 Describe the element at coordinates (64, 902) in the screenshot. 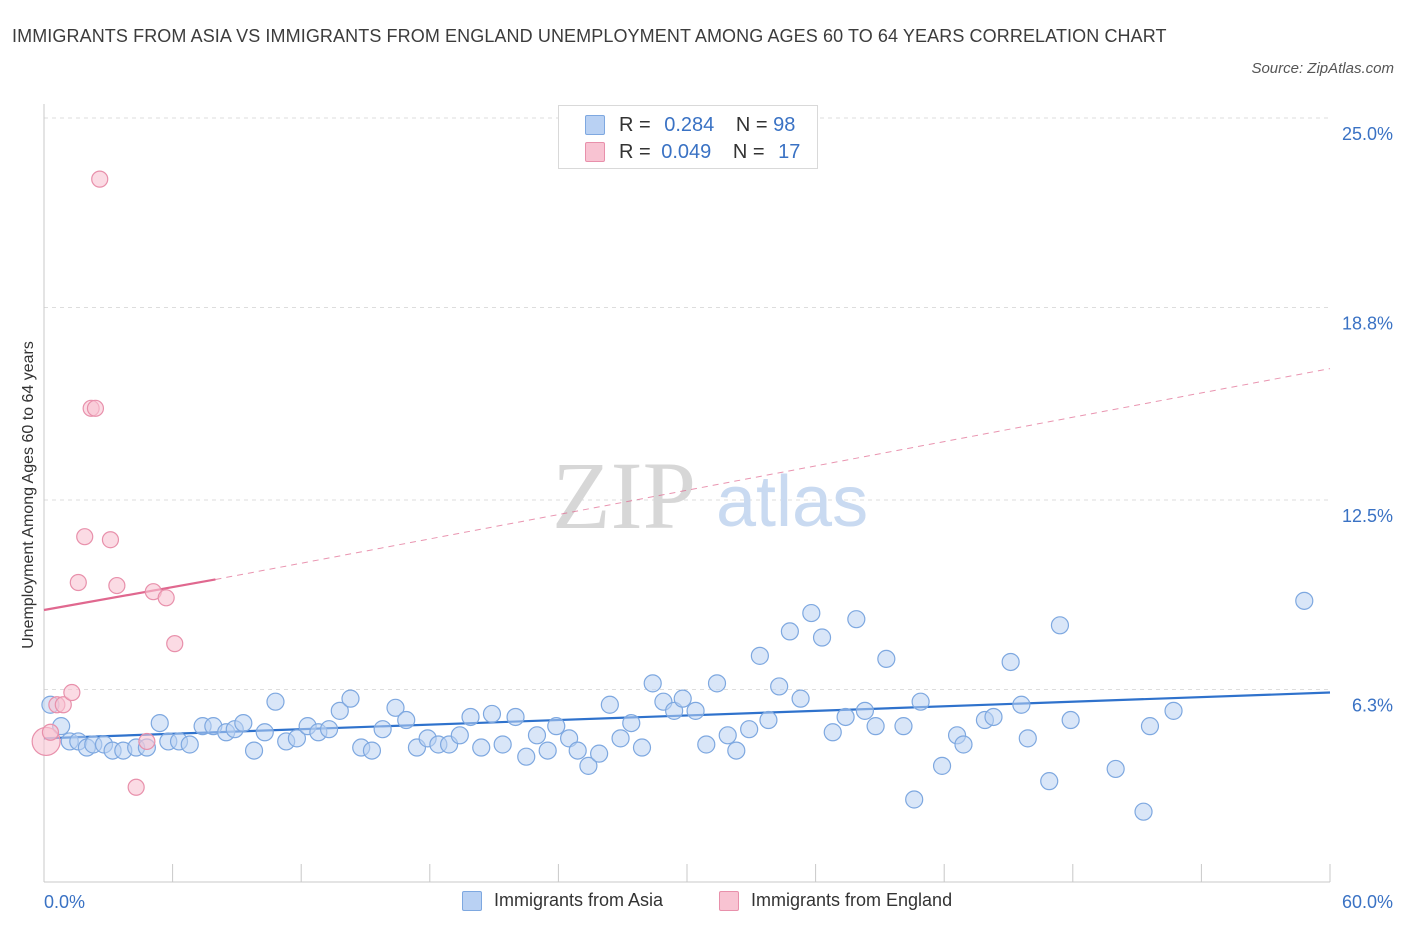

I see `x-tick-label-min: 0.0%` at that location.